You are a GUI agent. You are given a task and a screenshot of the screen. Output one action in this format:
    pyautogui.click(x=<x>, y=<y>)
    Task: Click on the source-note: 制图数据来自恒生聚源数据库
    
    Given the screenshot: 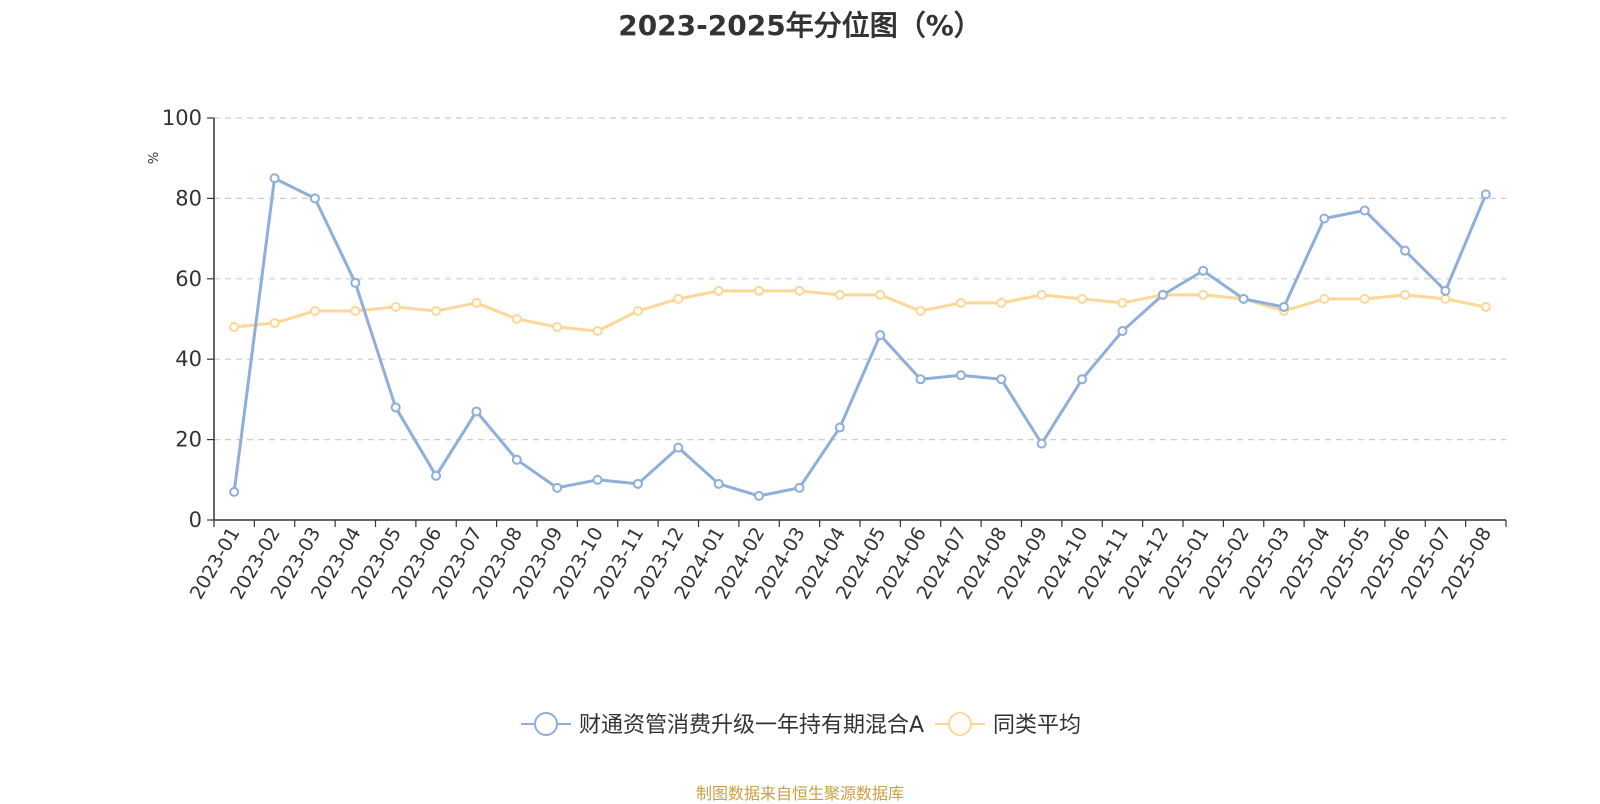 What is the action you would take?
    pyautogui.click(x=799, y=793)
    